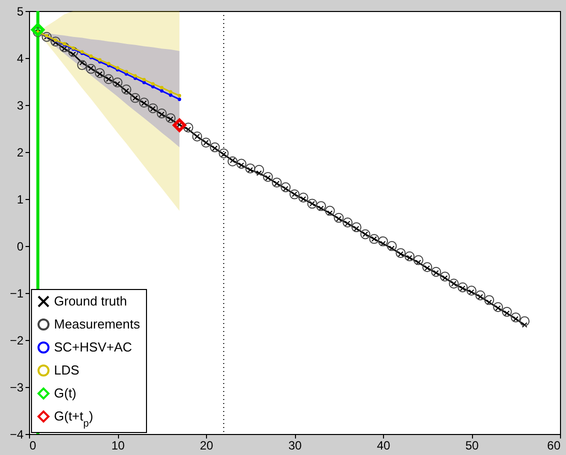 Image resolution: width=566 pixels, height=455 pixels. Describe the element at coordinates (97, 324) in the screenshot. I see `legend-label: Measurements` at that location.